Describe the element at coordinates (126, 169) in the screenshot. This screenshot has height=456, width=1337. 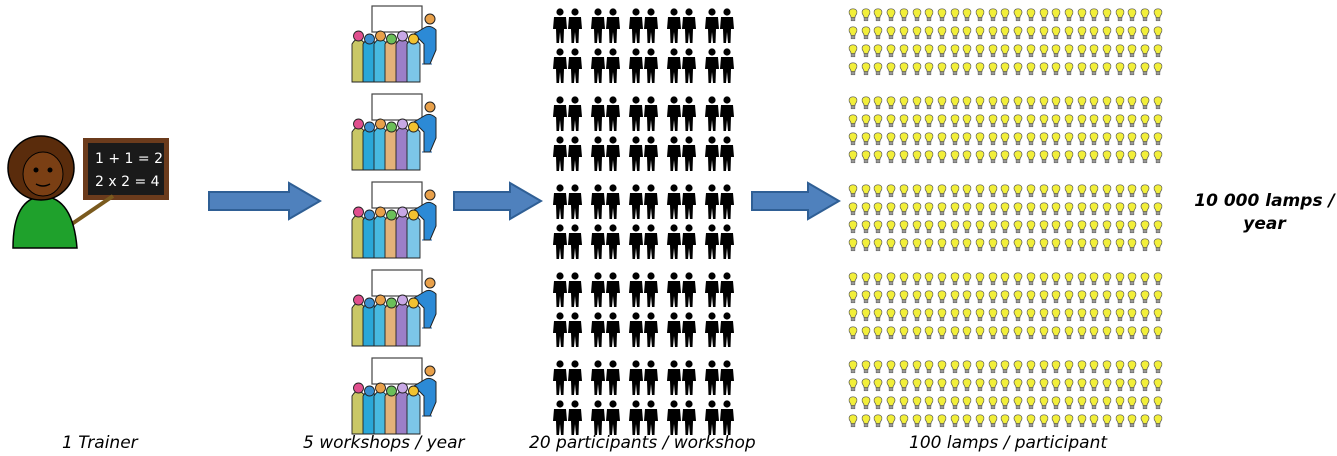
I see `blackboard-icon: 1 + 1 = 2 2 x 2 = 4` at that location.